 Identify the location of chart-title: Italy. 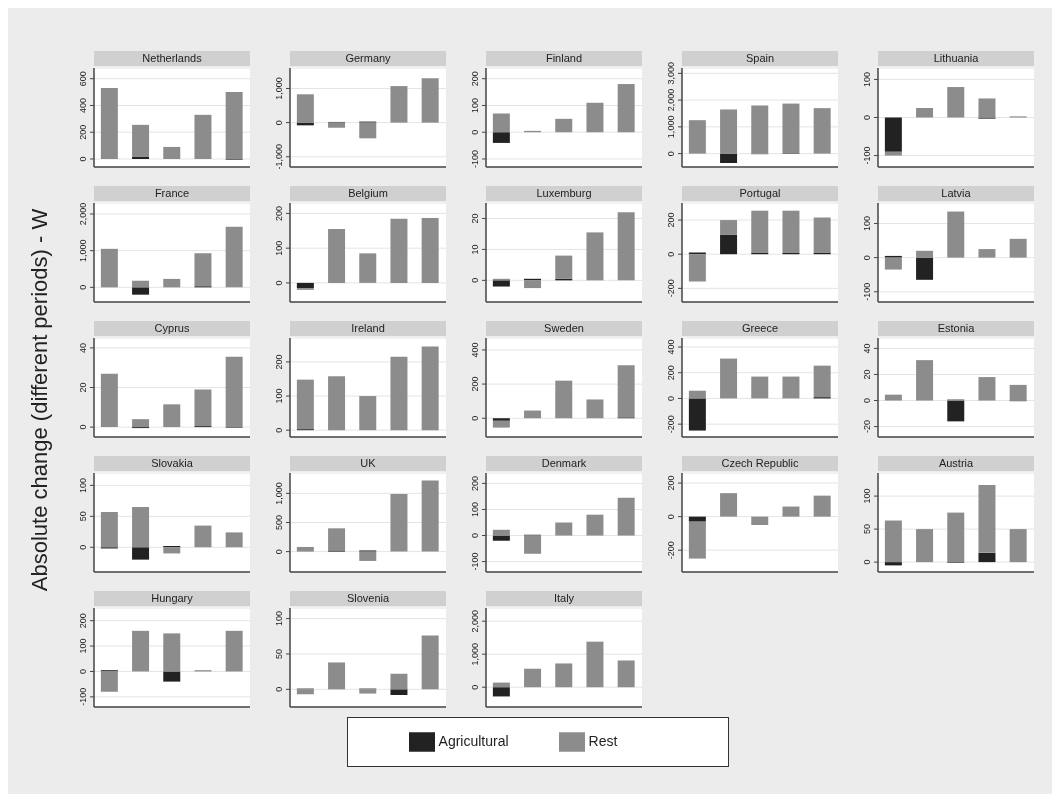
(564, 598).